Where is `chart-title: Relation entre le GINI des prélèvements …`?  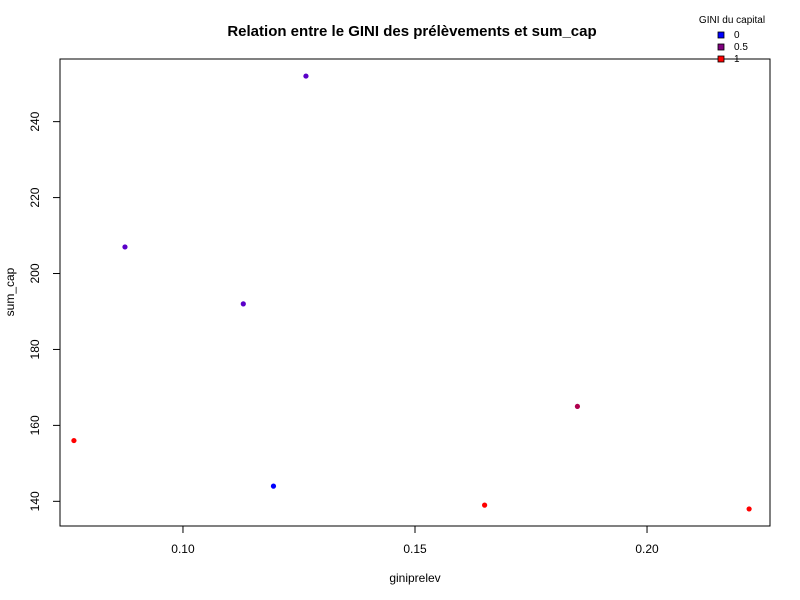 chart-title: Relation entre le GINI des prélèvements … is located at coordinates (411, 31).